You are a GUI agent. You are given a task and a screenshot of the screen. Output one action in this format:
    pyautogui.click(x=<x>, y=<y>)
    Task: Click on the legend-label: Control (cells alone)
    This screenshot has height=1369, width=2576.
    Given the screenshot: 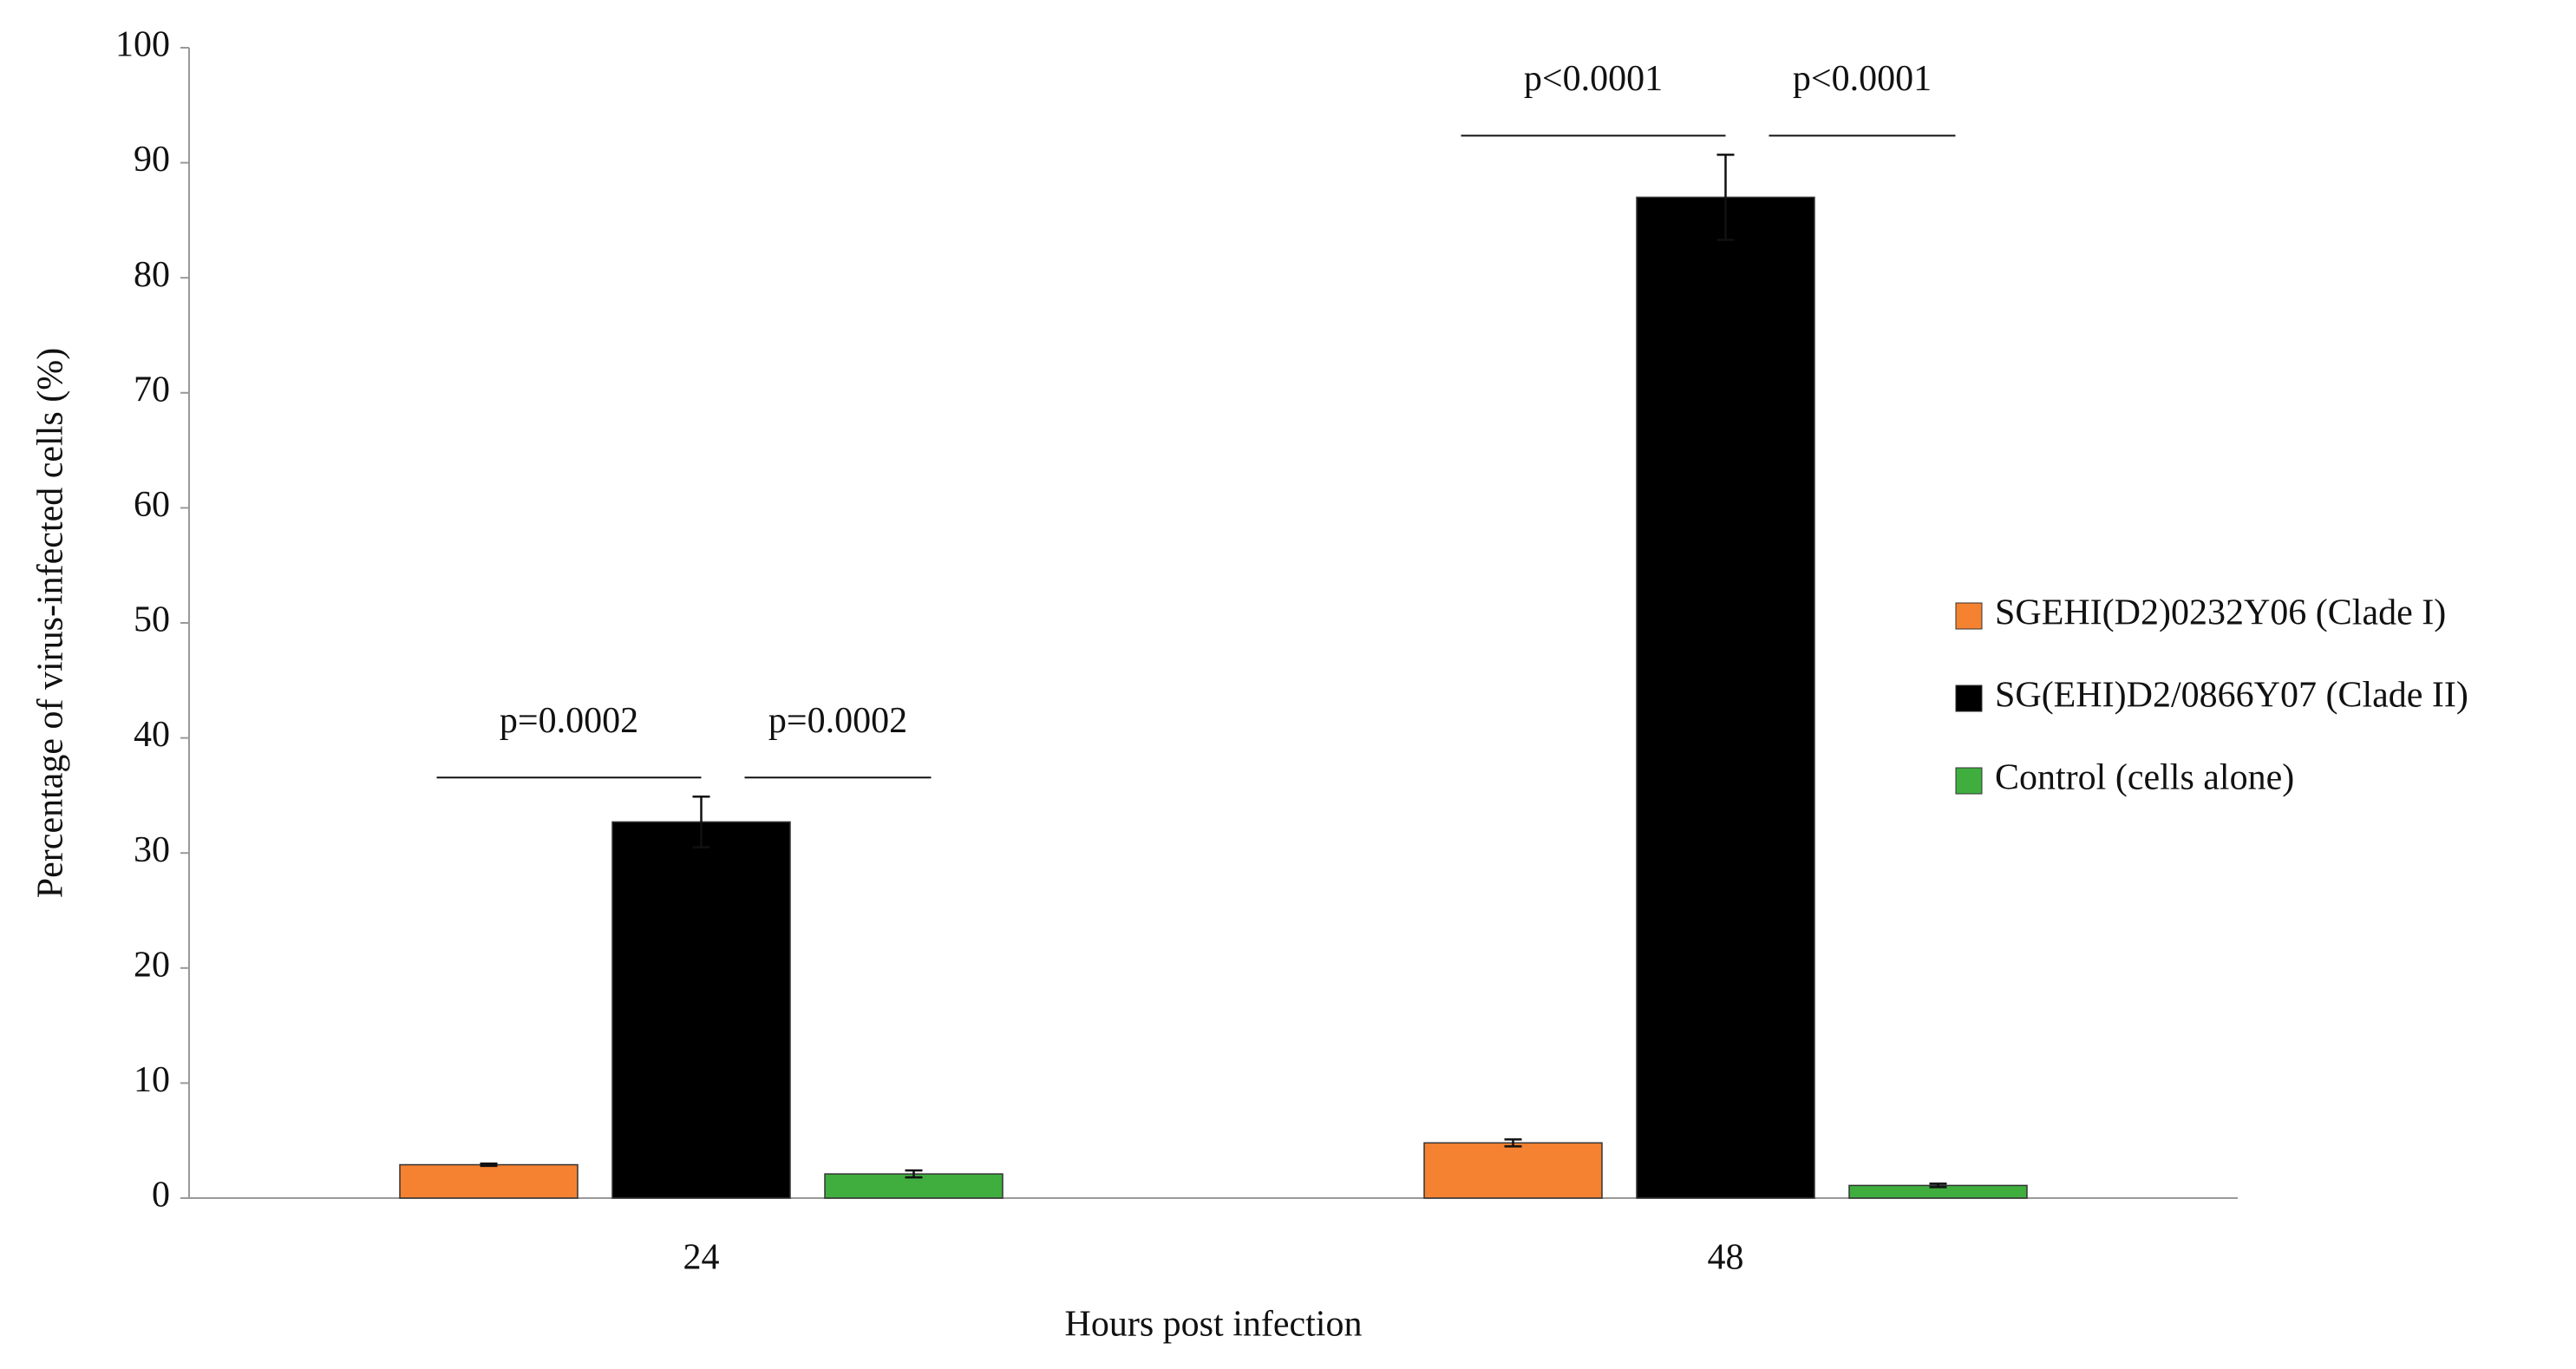 What is the action you would take?
    pyautogui.click(x=2144, y=778)
    